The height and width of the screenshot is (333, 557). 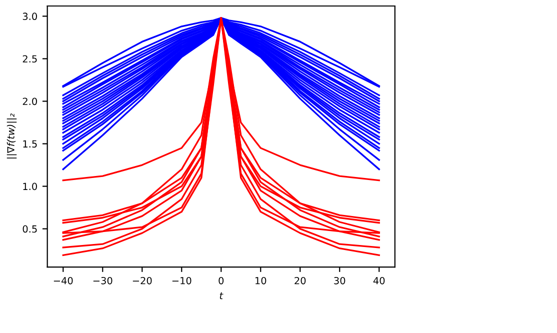 I want to click on x-tick-label: 30, so click(x=340, y=280).